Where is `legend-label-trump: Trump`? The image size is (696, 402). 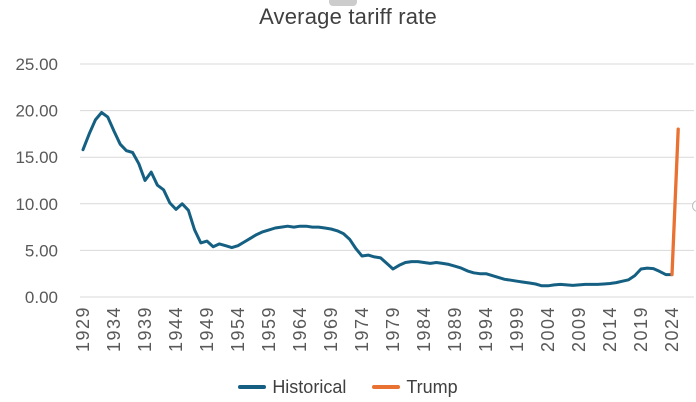
legend-label-trump: Trump is located at coordinates (432, 386).